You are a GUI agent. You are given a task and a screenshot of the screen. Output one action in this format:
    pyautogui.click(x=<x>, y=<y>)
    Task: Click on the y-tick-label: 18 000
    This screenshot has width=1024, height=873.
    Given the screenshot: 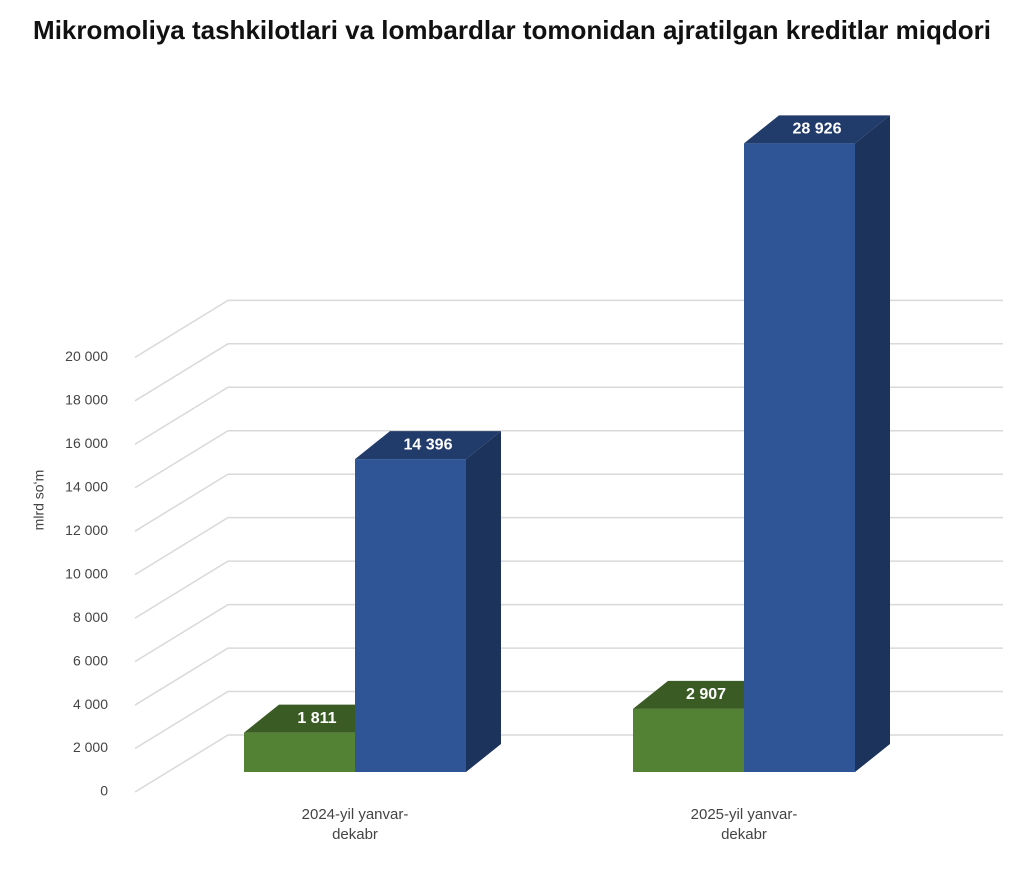 What is the action you would take?
    pyautogui.click(x=86, y=400)
    